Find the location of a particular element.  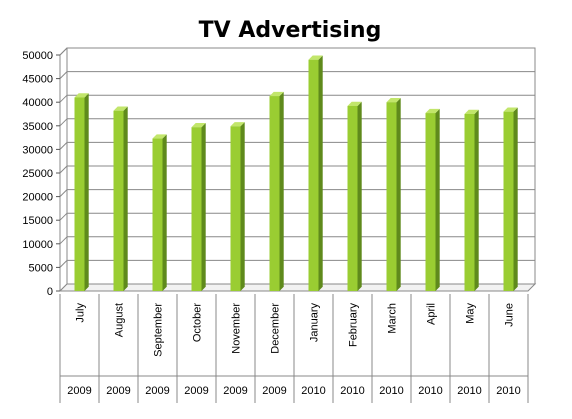

category-label: July is located at coordinates (81, 313).